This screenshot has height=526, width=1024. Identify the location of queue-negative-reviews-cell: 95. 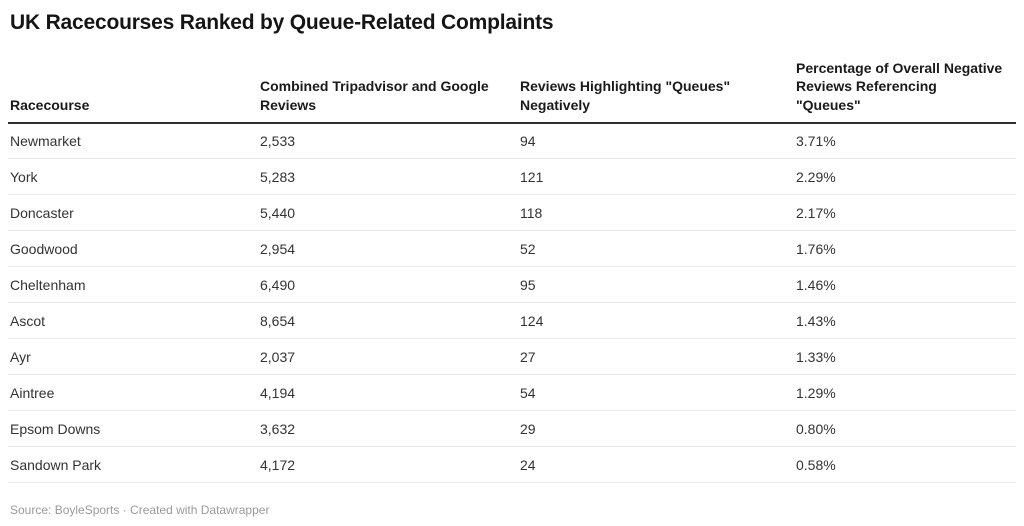
(656, 285).